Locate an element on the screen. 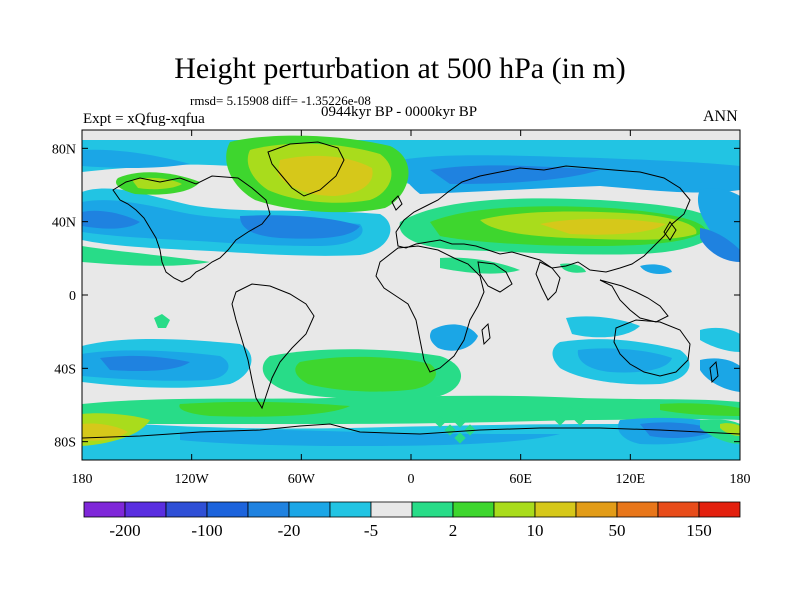  field-contours-tropics is located at coordinates (447, 333).